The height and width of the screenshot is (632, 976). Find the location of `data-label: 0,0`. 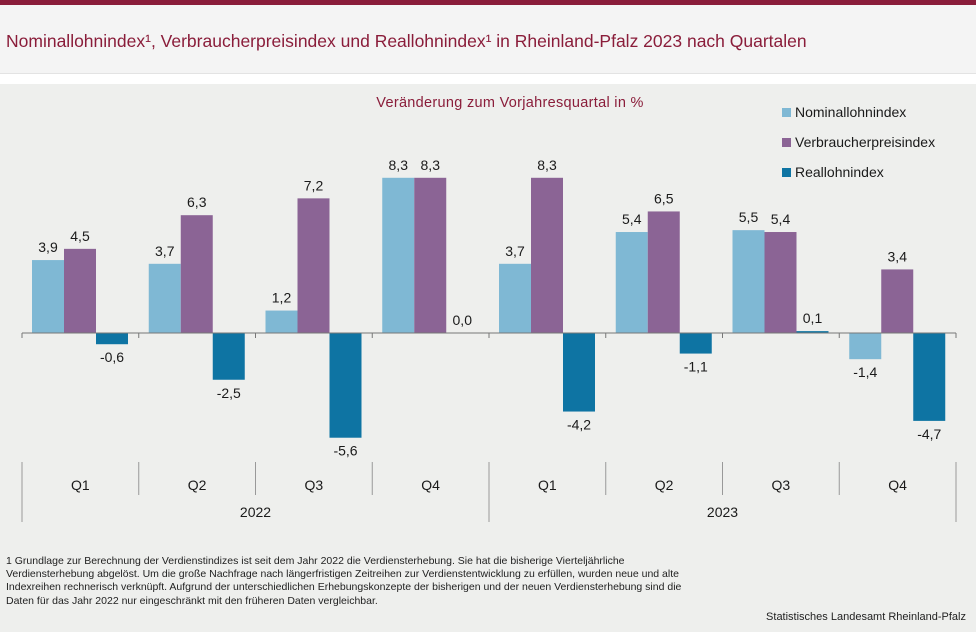

data-label: 0,0 is located at coordinates (463, 320).